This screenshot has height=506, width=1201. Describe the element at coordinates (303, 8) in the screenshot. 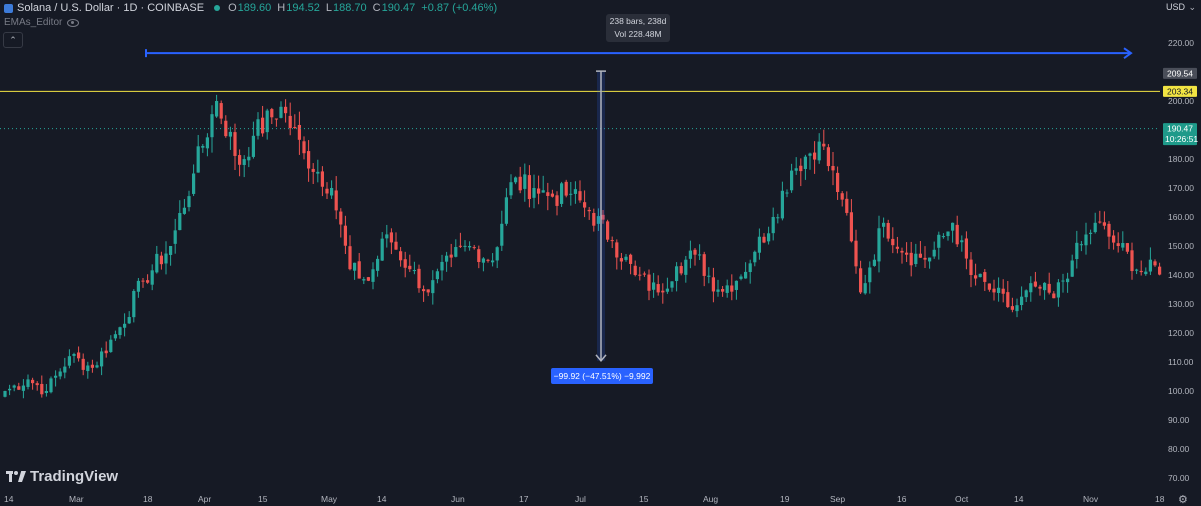

I see `high-value: 194.52` at that location.